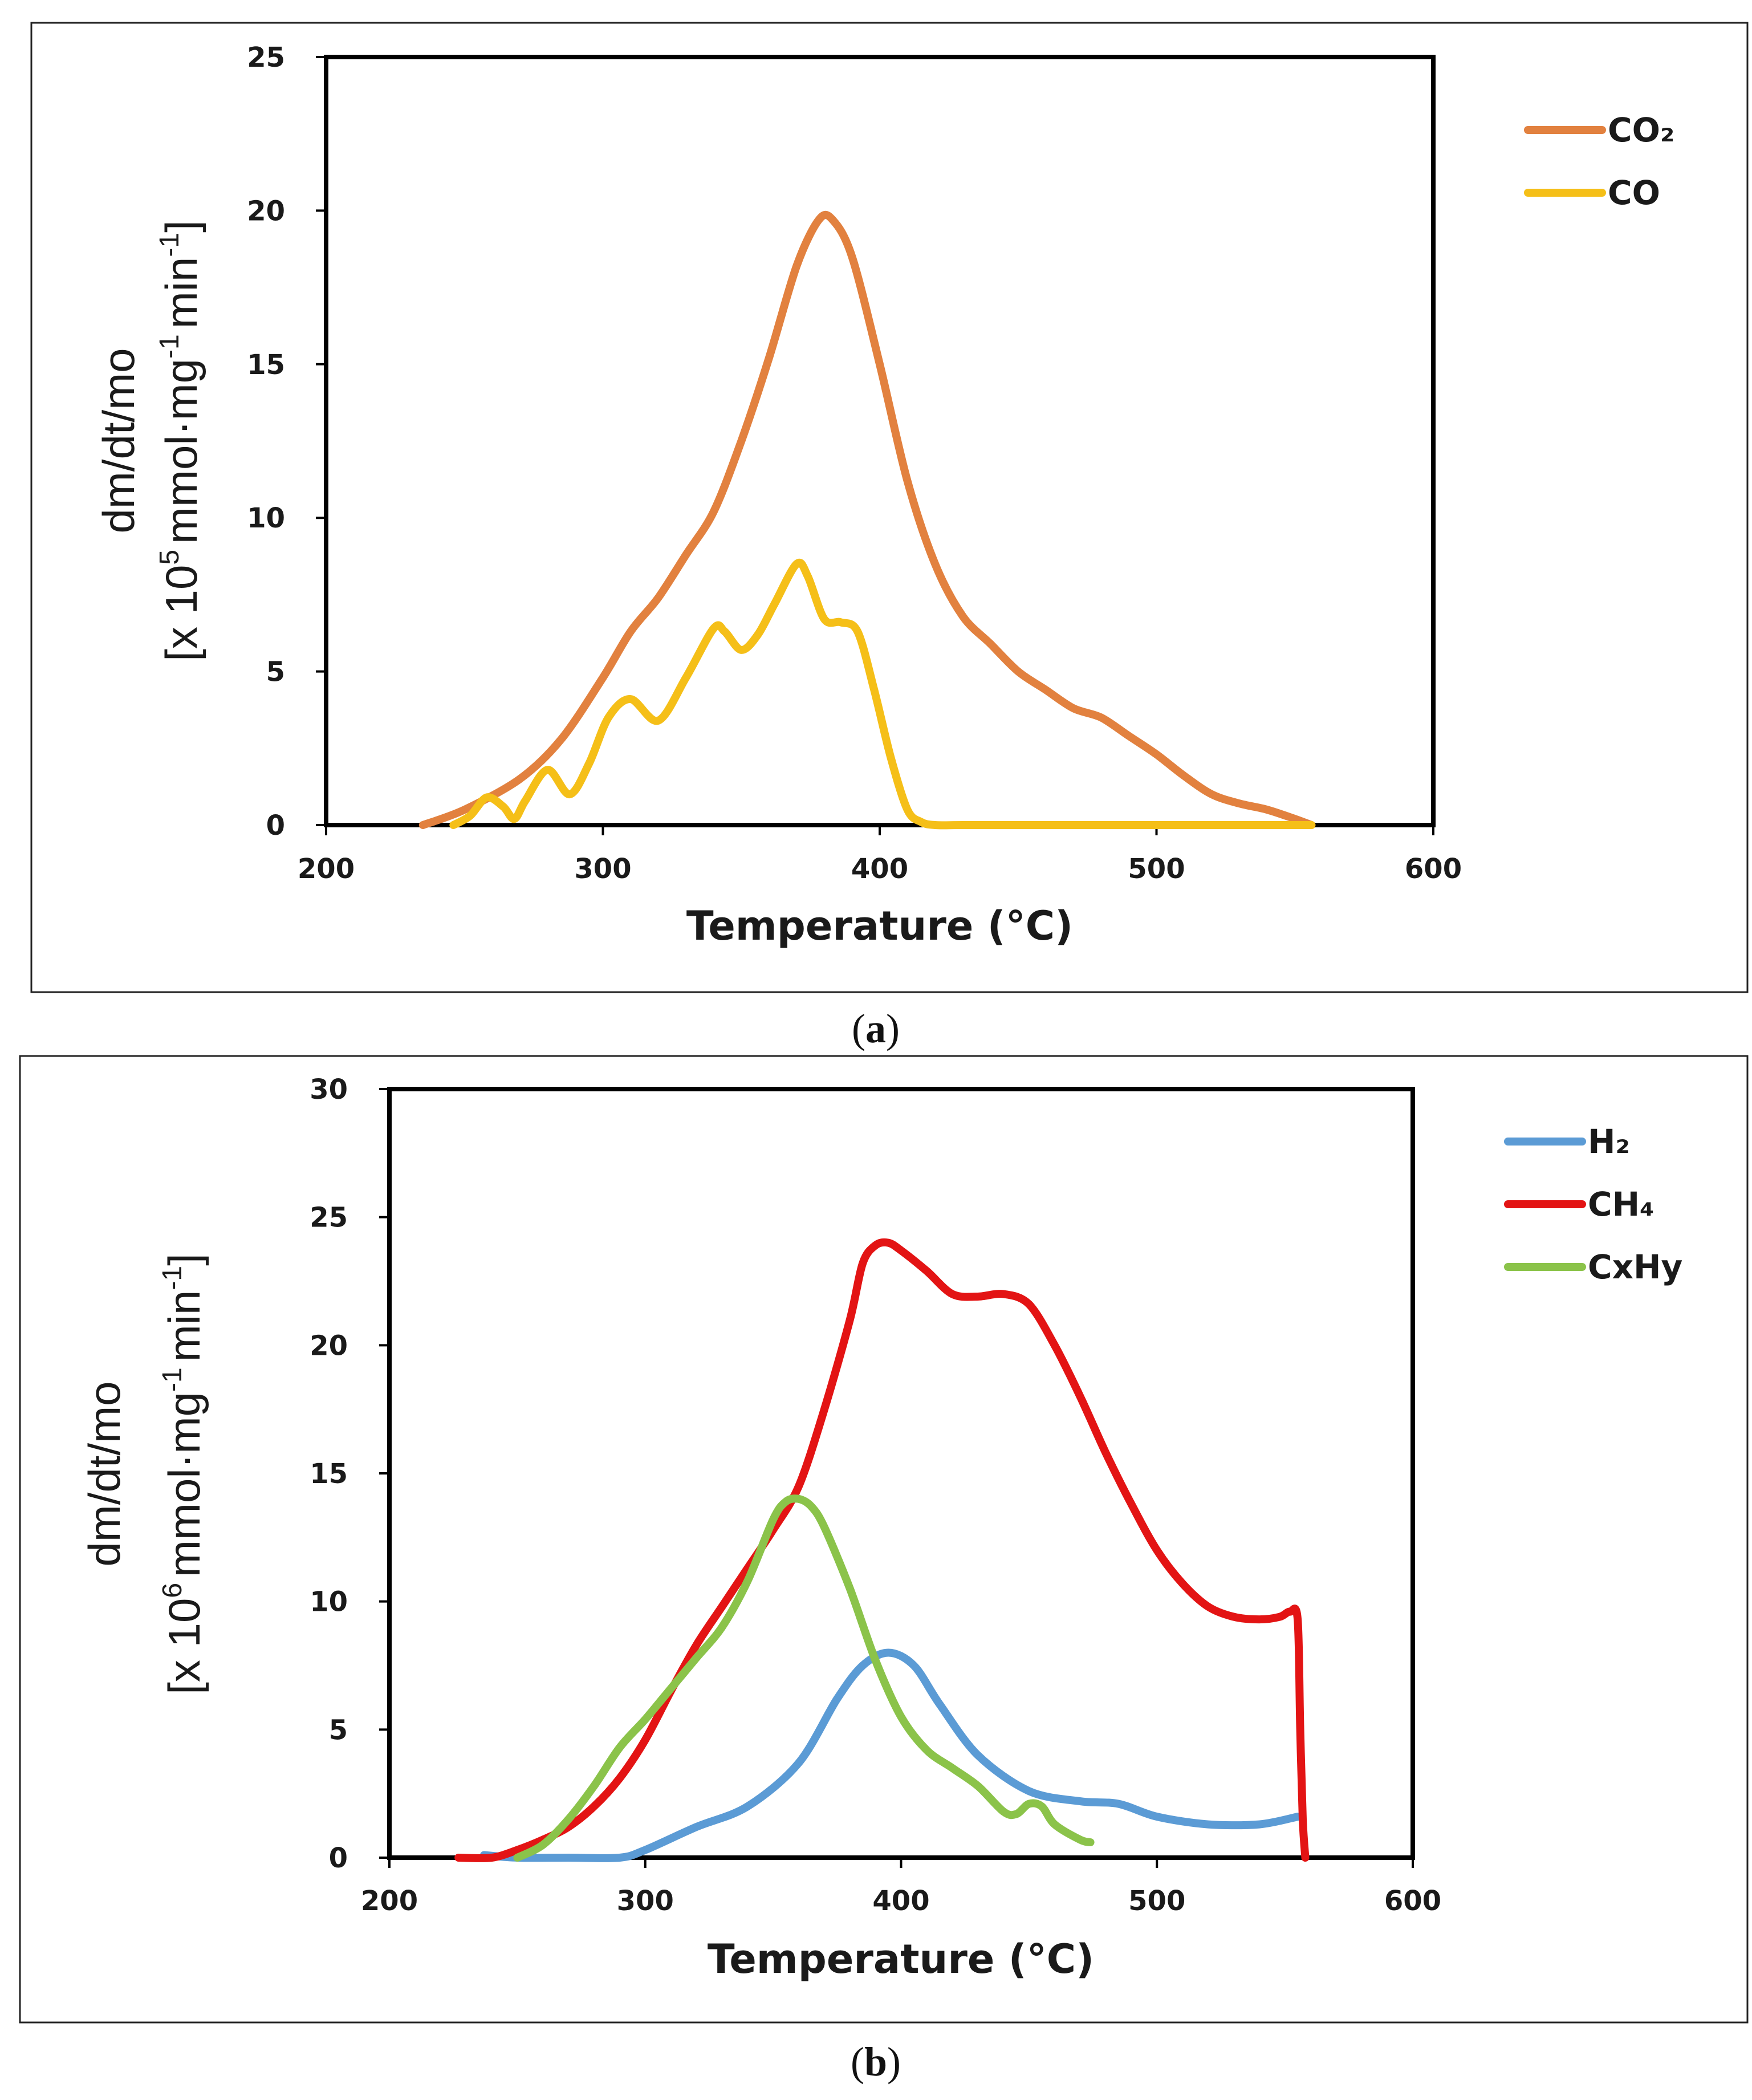  I want to click on panel-a-legend-label-co: CO, so click(1634, 192).